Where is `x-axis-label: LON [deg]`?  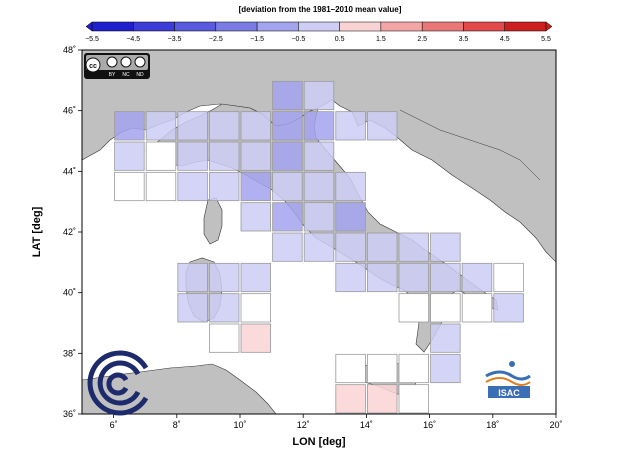
x-axis-label: LON [deg] is located at coordinates (318, 442).